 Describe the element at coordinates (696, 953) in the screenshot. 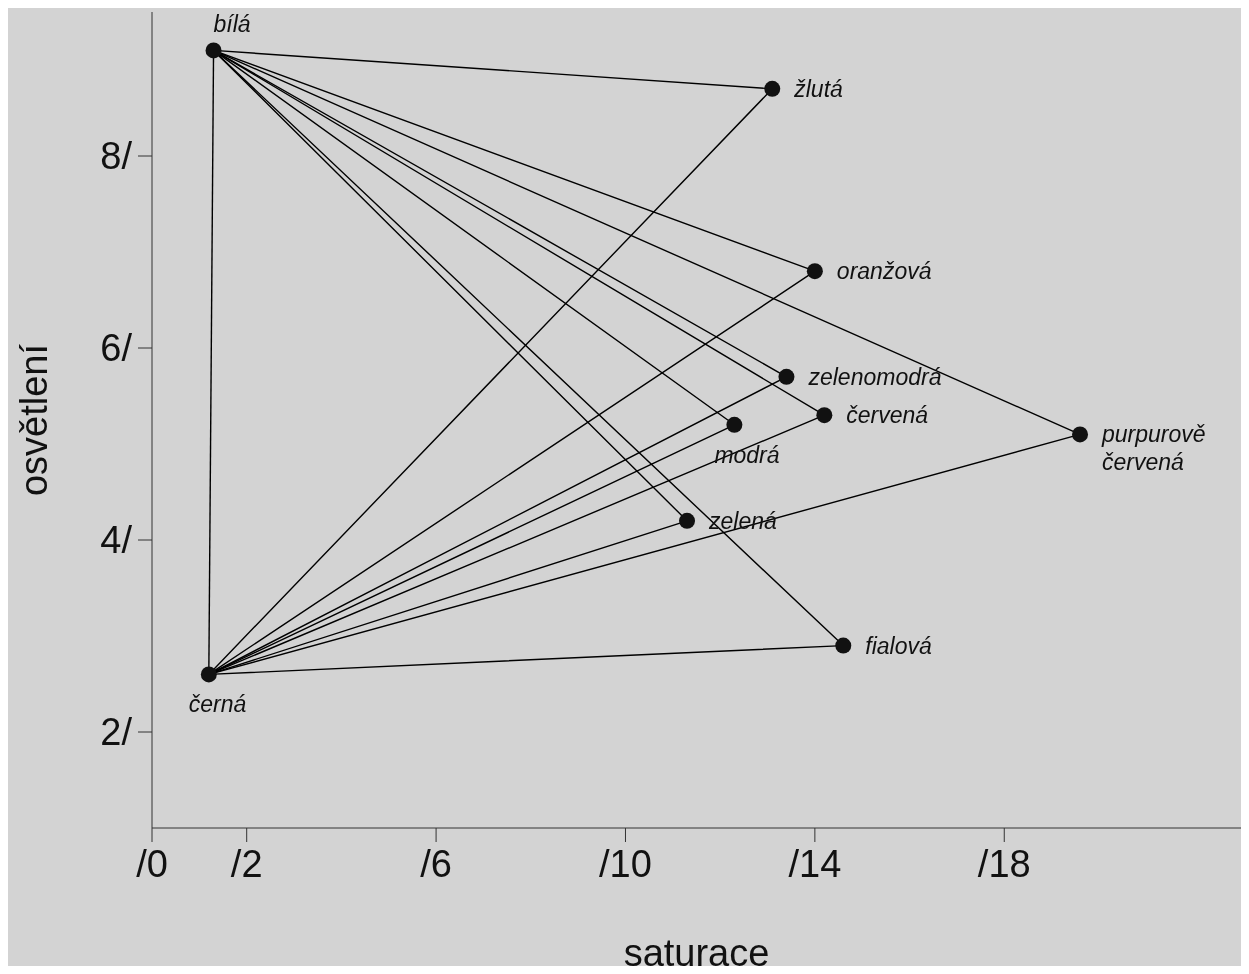

I see `x-axis-title: saturace` at that location.